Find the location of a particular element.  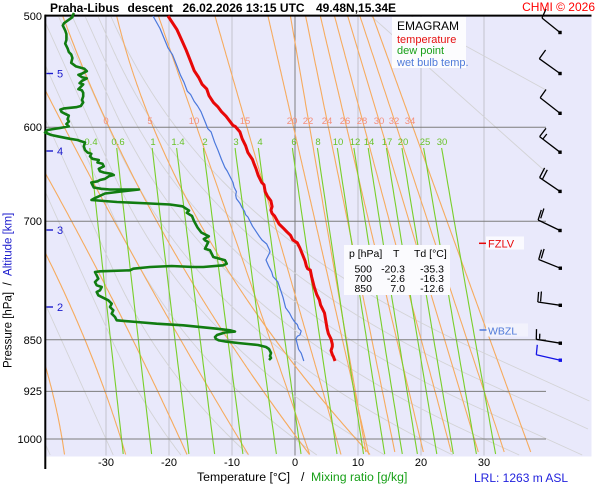

svg-text: LRL: 1263 m ASL is located at coordinates (521, 478).